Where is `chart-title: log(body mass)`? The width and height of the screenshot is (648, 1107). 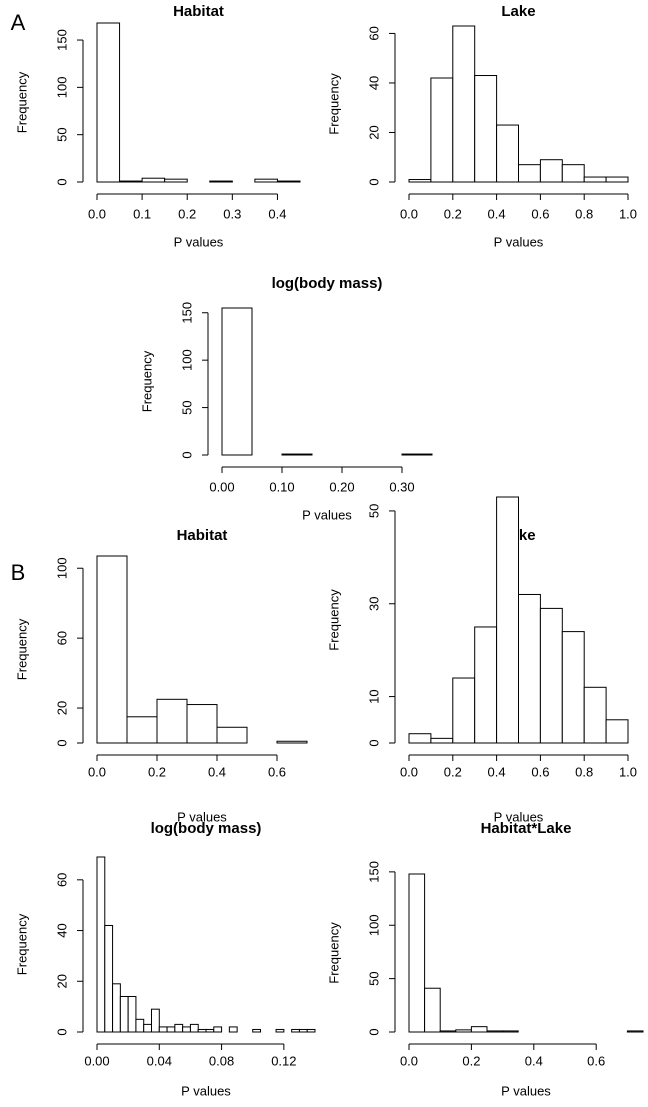 chart-title: log(body mass) is located at coordinates (206, 828).